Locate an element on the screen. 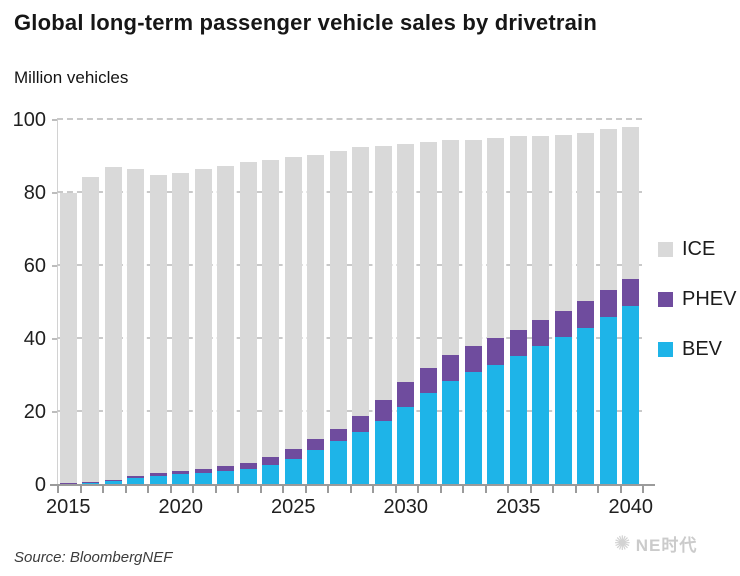  x-tick-label-2030: 2030 is located at coordinates (406, 507).